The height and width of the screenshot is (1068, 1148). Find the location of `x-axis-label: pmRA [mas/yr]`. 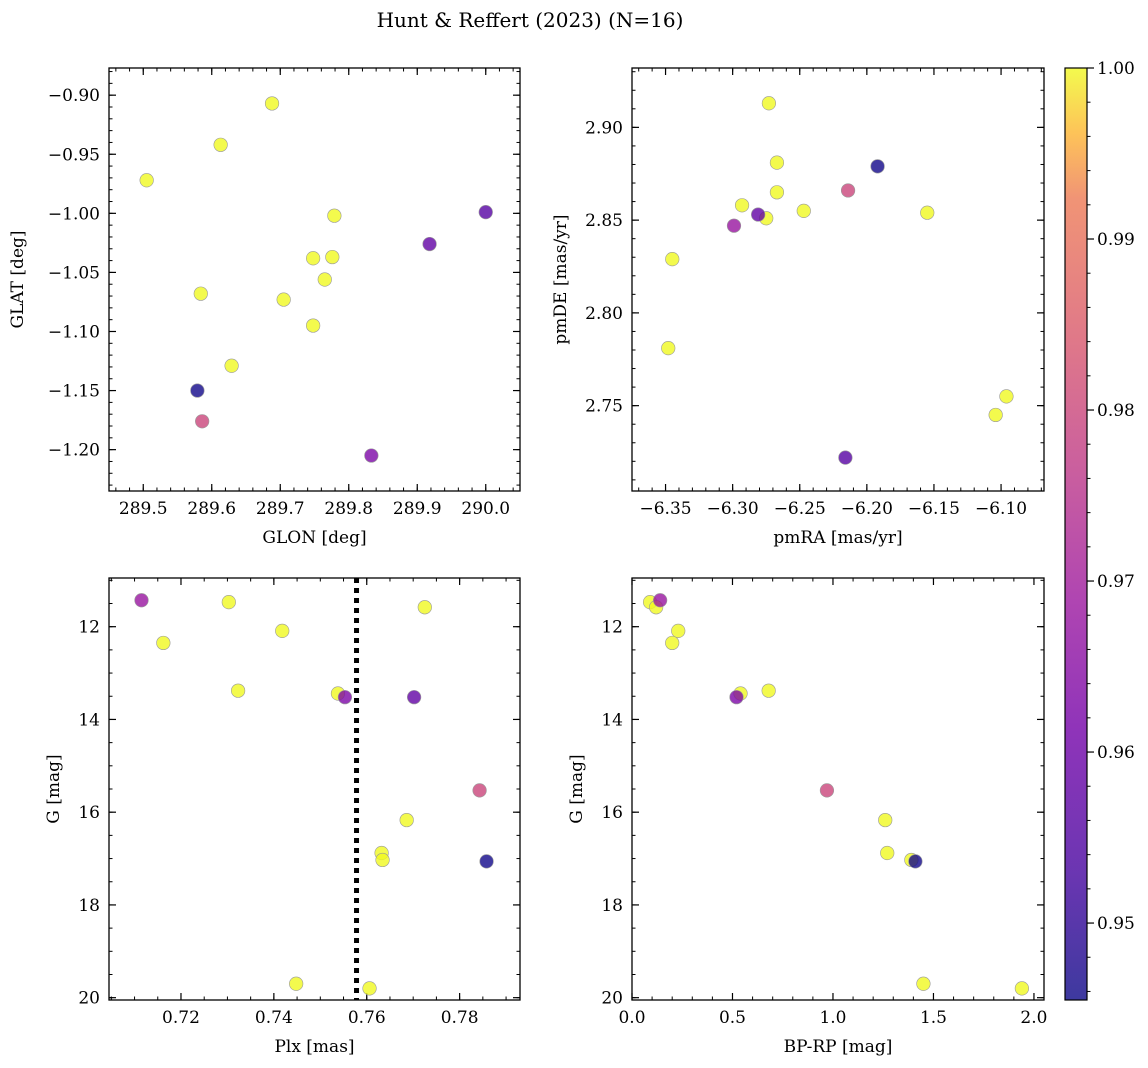

x-axis-label: pmRA [mas/yr] is located at coordinates (837, 538).